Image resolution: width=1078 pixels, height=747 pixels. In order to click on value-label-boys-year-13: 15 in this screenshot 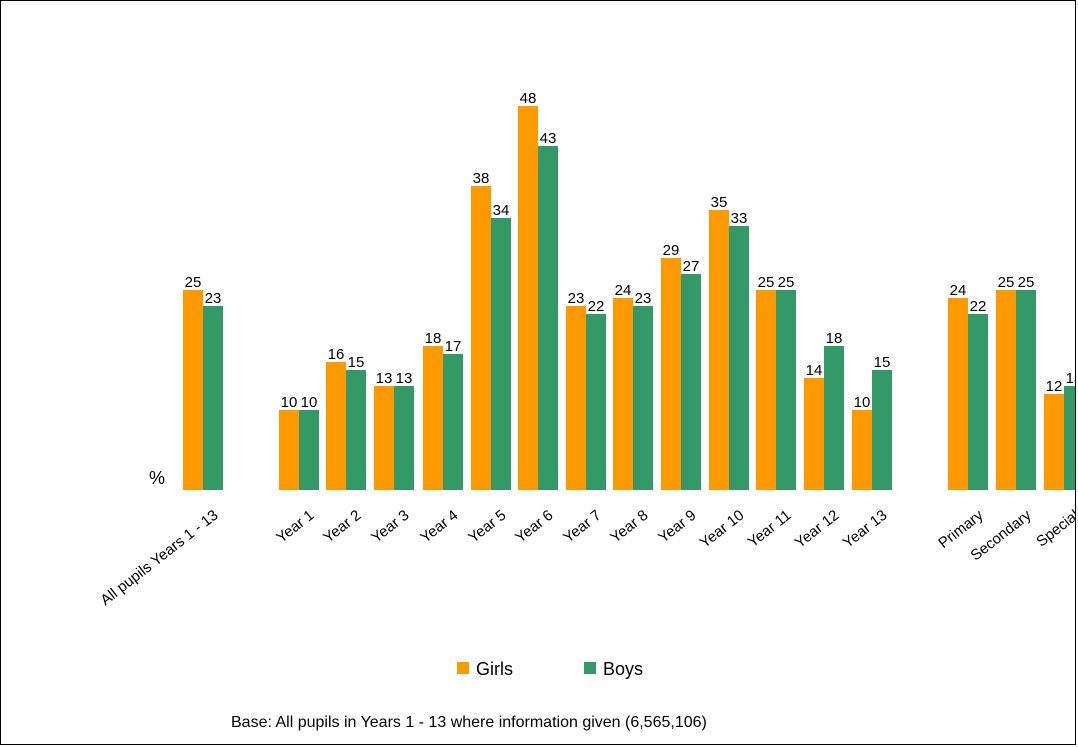, I will do `click(882, 362)`.